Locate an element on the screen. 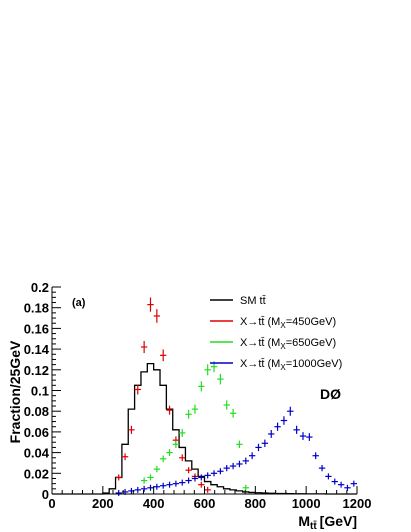 The image size is (411, 532). legend-item: X→tt̄ (MX=450GeV) is located at coordinates (273, 323).